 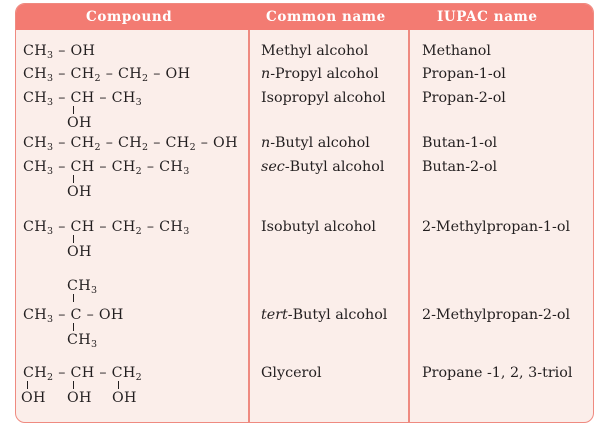 I want to click on common-name: sec-Butyl alcohol, so click(x=323, y=167).